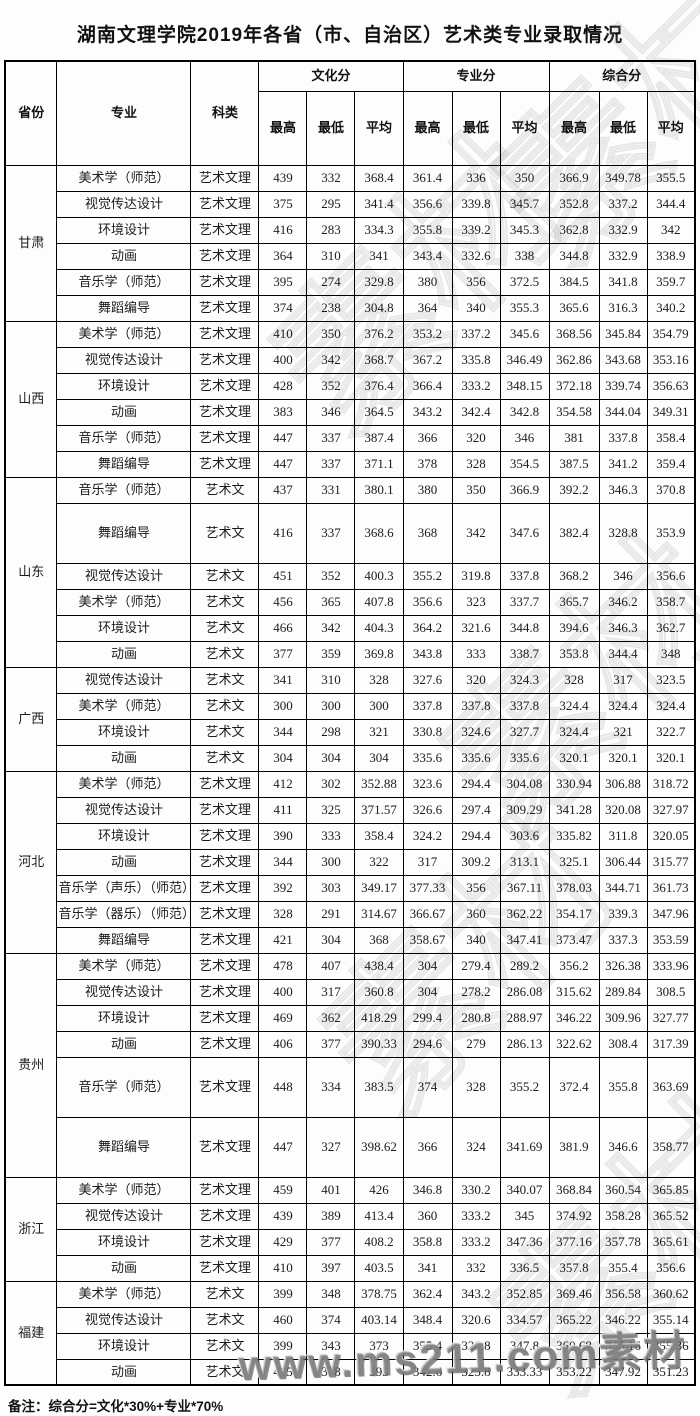 This screenshot has height=1416, width=700. I want to click on score-cell: 352.8, so click(574, 204).